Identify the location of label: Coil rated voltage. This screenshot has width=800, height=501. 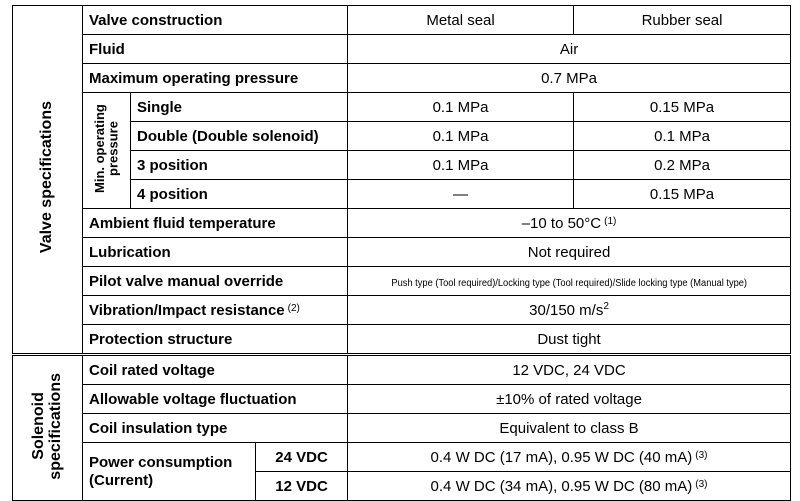
(215, 369).